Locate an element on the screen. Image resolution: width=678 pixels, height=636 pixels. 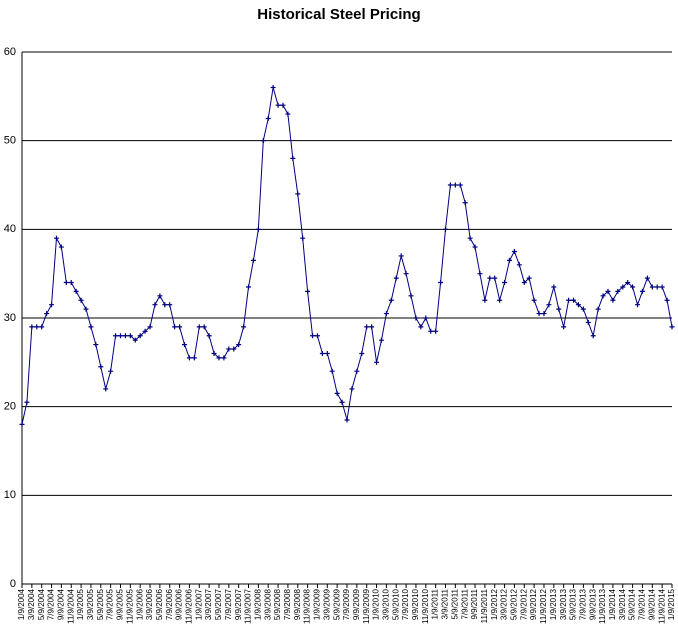
x-tick-label: 5/9/2014 is located at coordinates (632, 604).